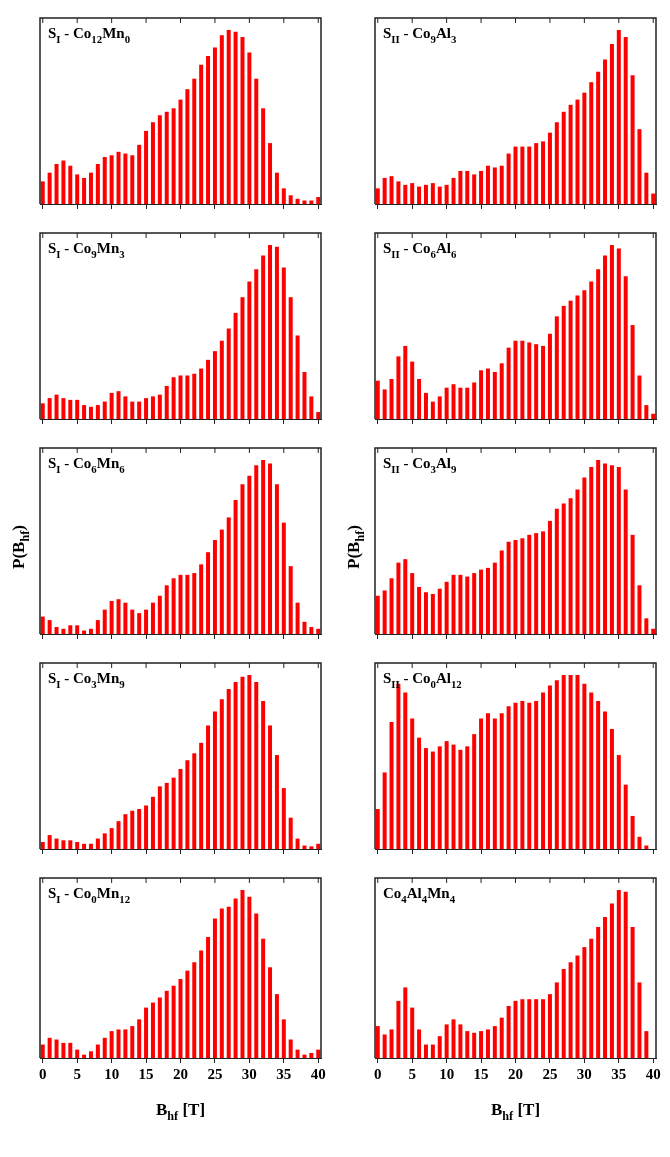  What do you see at coordinates (249, 1073) in the screenshot?
I see `x-tick-label: 30` at bounding box center [249, 1073].